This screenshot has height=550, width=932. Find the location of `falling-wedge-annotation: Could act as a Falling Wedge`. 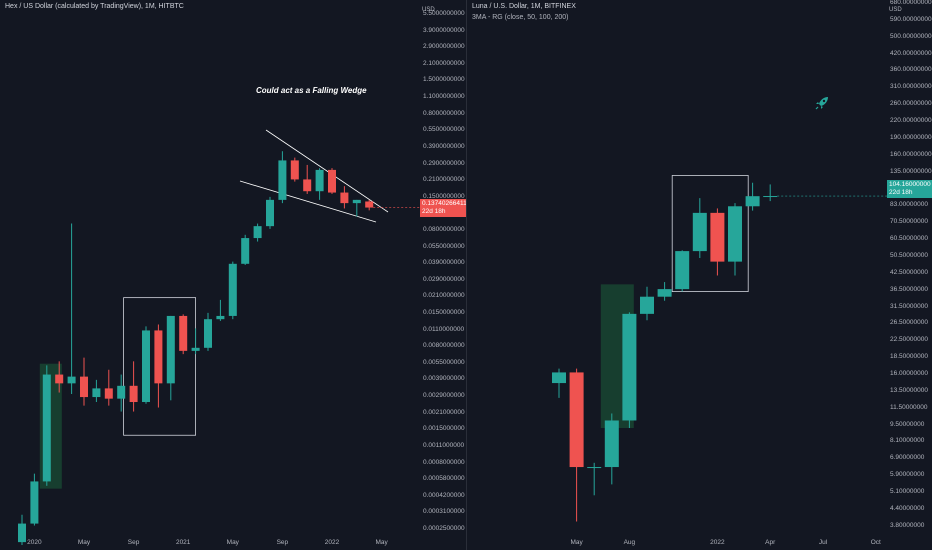

falling-wedge-annotation: Could act as a Falling Wedge is located at coordinates (311, 90).